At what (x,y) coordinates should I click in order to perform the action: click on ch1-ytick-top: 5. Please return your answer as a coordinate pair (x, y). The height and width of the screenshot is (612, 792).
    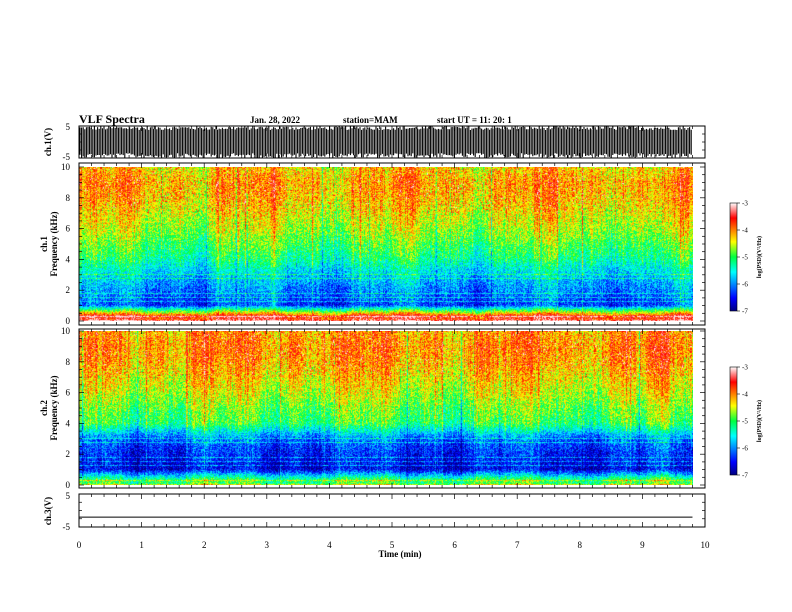
    Looking at the image, I should click on (68, 127).